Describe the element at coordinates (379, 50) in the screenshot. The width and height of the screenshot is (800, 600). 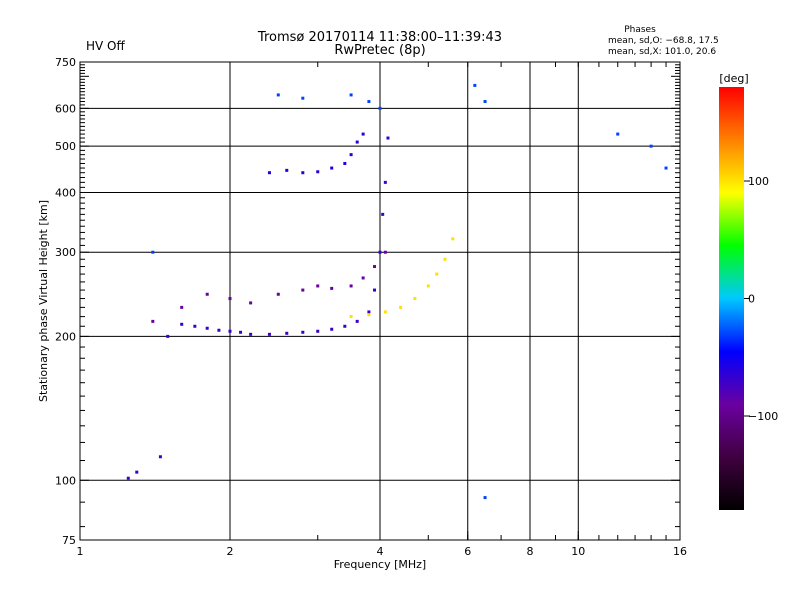
I see `chart-subtitle: RwPretec (8p)` at that location.